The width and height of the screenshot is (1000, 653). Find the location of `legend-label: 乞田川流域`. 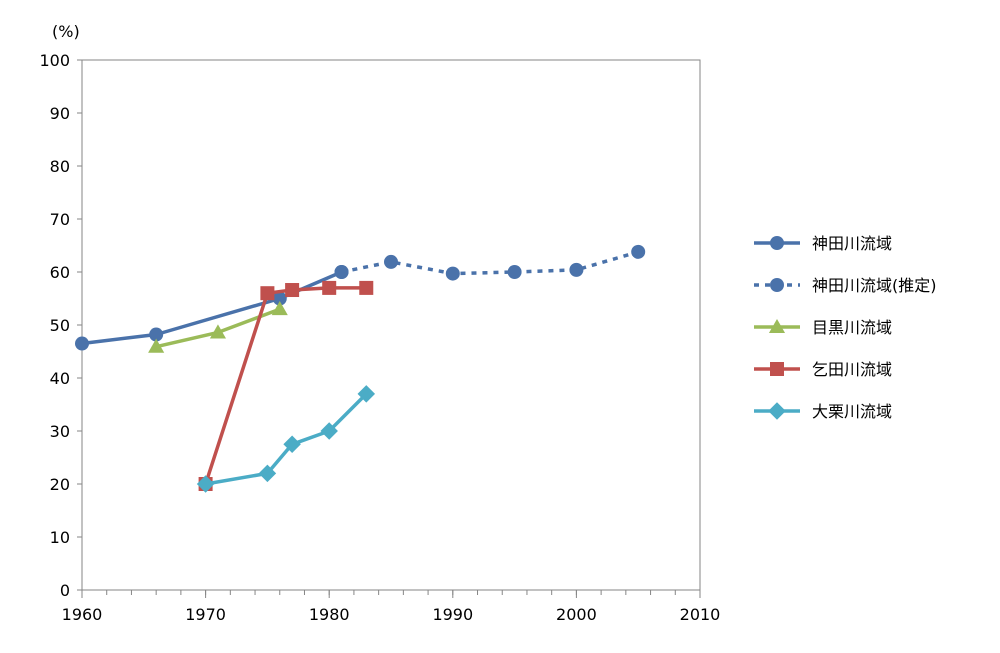

legend-label: 乞田川流域 is located at coordinates (852, 369).